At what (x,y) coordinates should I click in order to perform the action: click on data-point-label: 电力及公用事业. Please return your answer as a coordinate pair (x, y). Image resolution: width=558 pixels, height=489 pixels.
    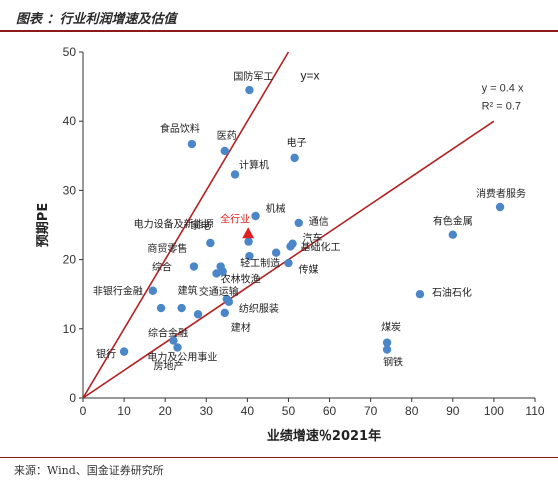
    Looking at the image, I should click on (182, 357).